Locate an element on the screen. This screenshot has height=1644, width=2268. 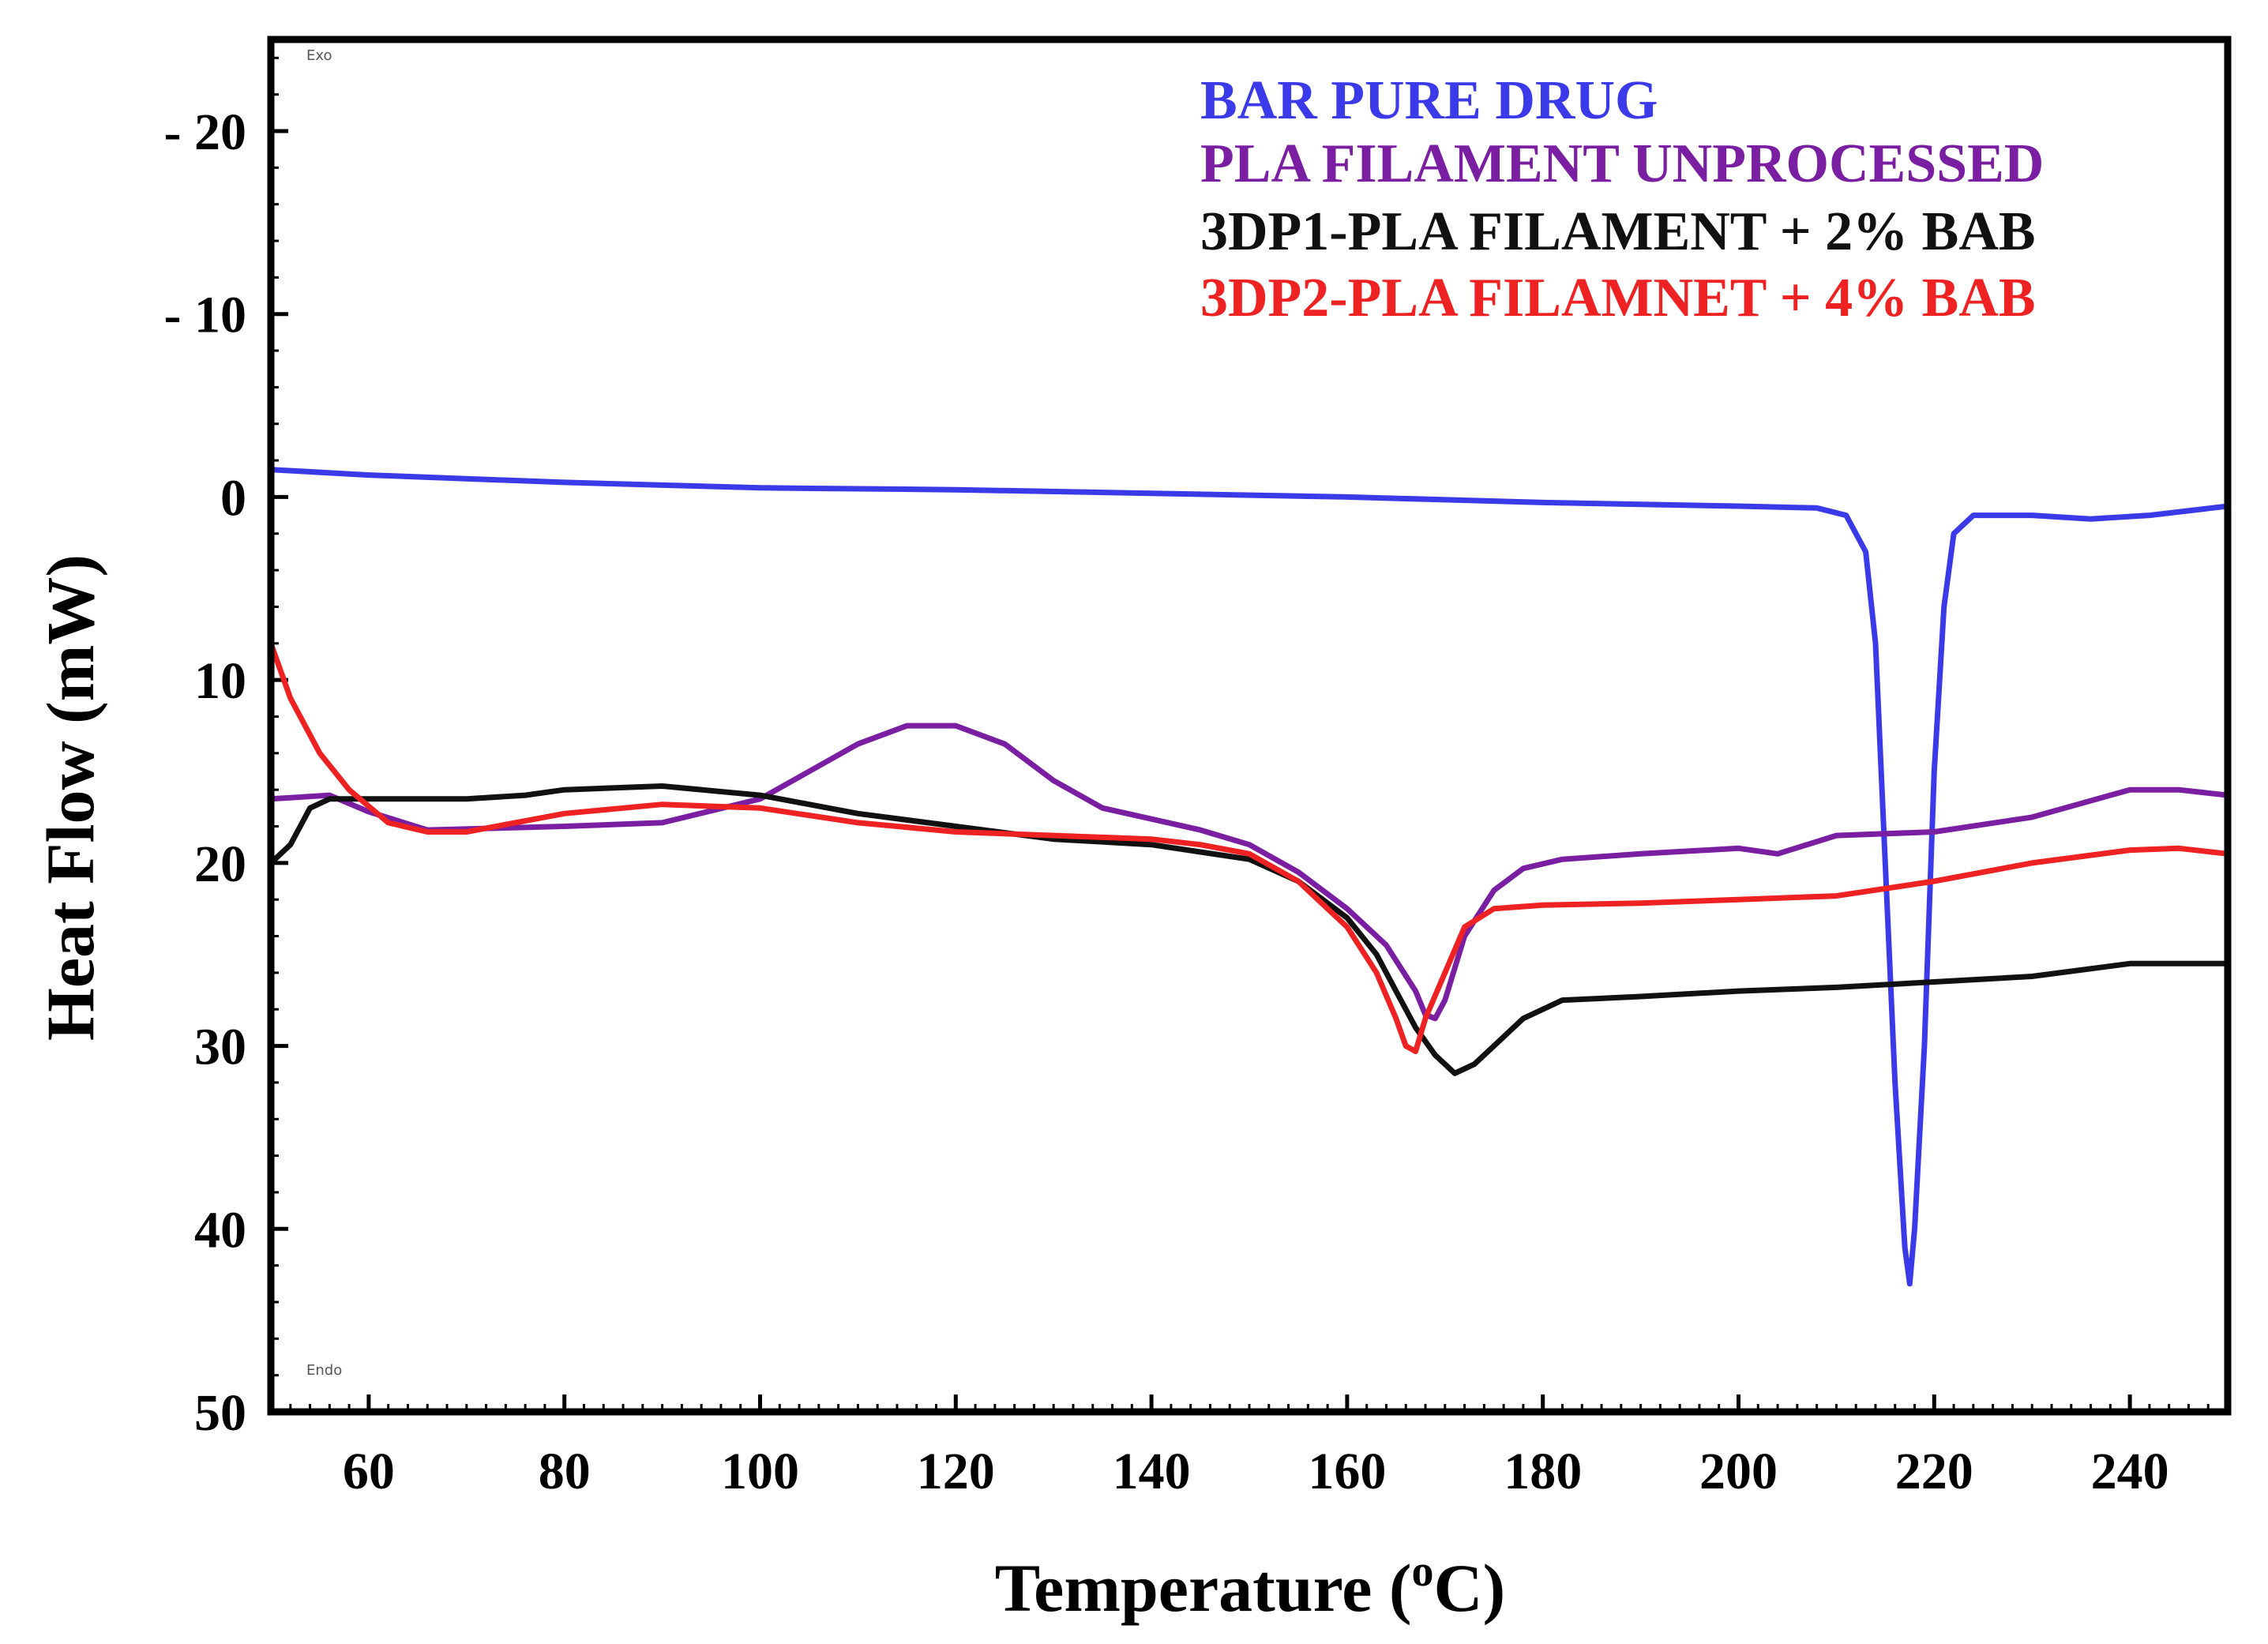
x-tick-labels: 60 80 100 120 140 160 180 200 220 240 is located at coordinates (1256, 1471).